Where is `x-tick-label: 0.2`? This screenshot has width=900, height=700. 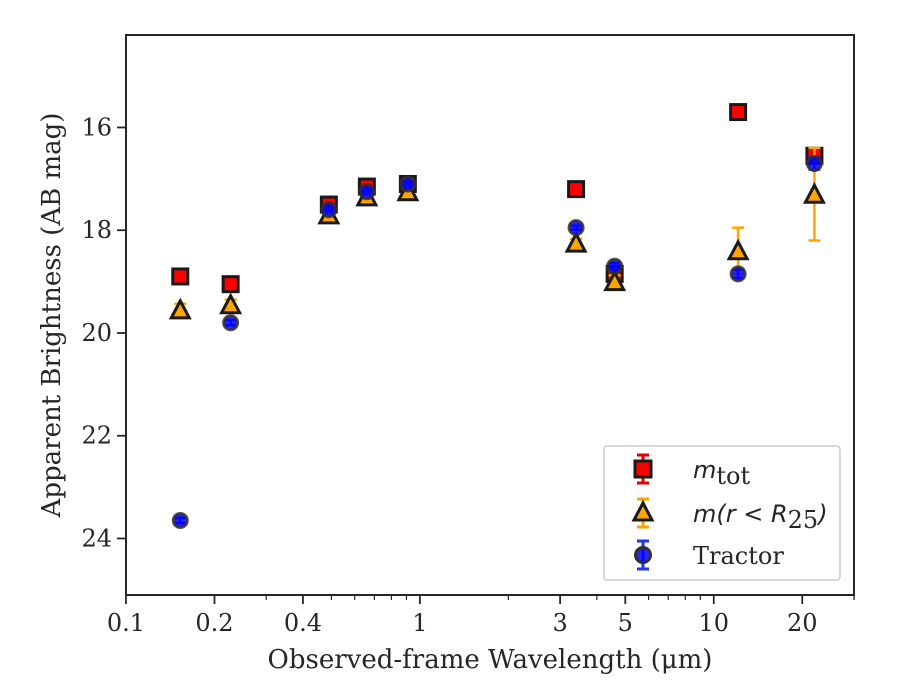
x-tick-label: 0.2 is located at coordinates (214, 623).